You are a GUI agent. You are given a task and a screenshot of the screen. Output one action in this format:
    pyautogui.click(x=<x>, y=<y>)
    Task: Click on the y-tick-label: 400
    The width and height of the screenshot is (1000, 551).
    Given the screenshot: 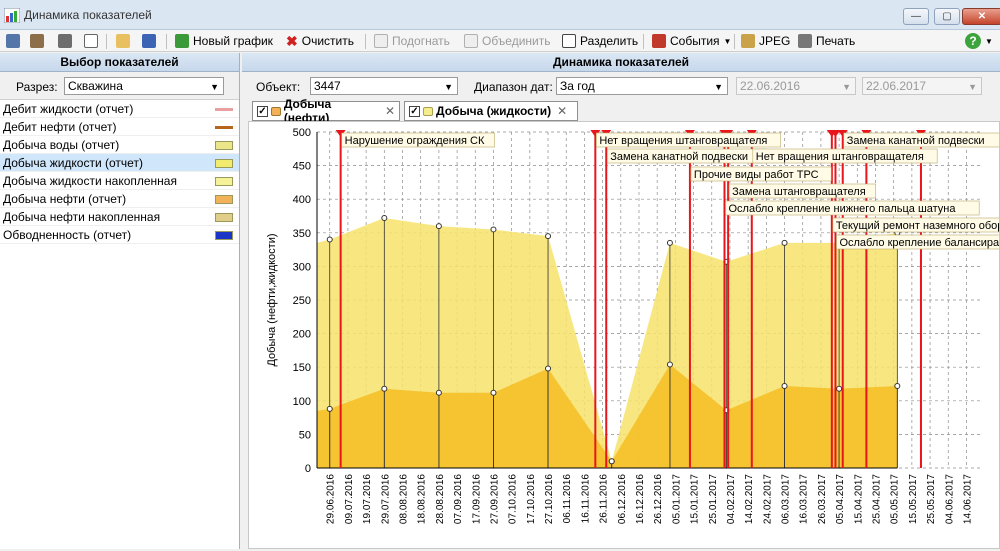 What is the action you would take?
    pyautogui.click(x=302, y=200)
    